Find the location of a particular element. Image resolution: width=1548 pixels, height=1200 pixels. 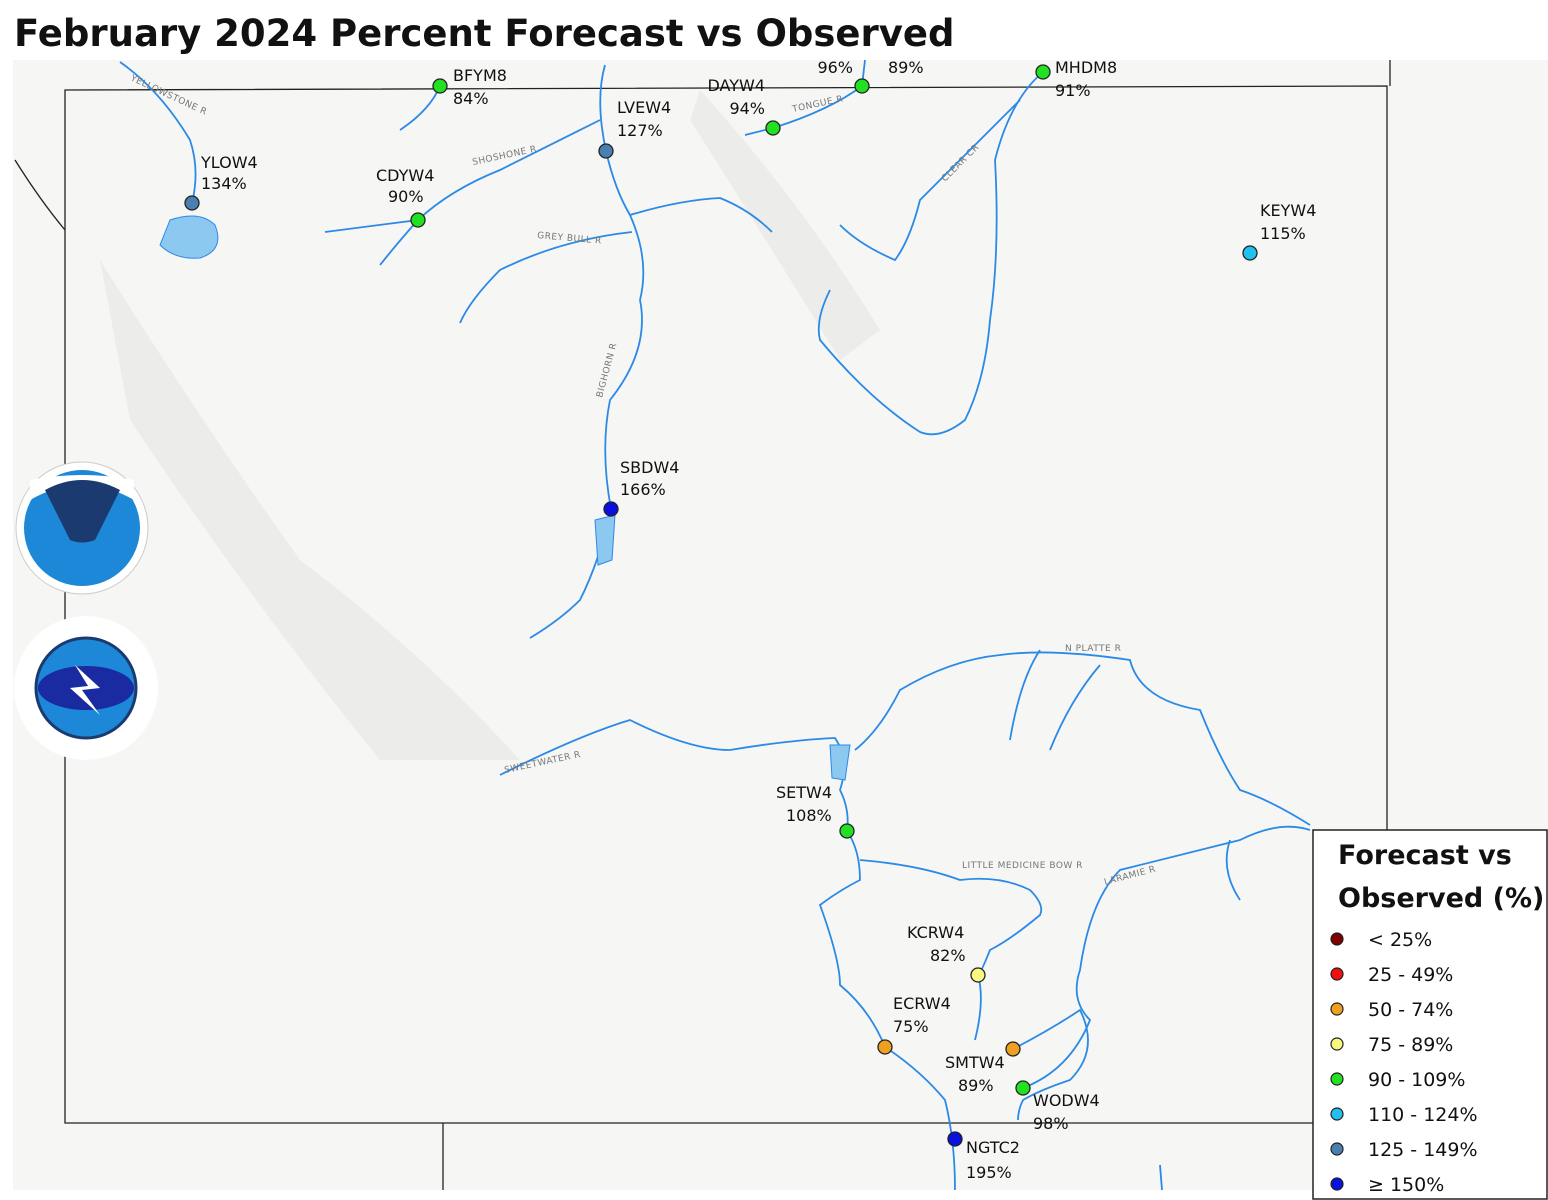

station-id: NGTC2 is located at coordinates (993, 1147).